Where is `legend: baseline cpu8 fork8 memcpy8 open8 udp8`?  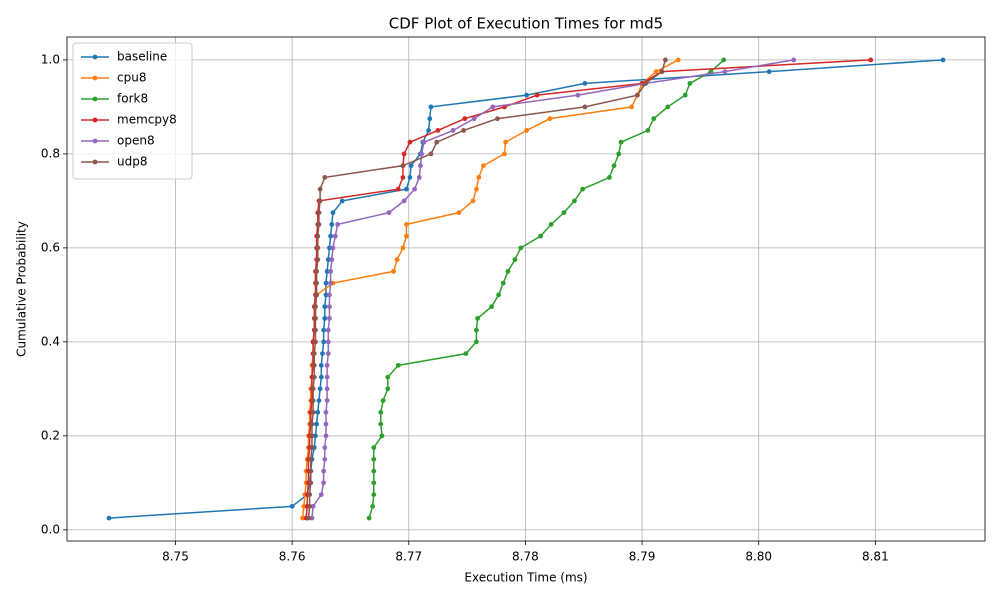 legend: baseline cpu8 fork8 memcpy8 open8 udp8 is located at coordinates (132, 111).